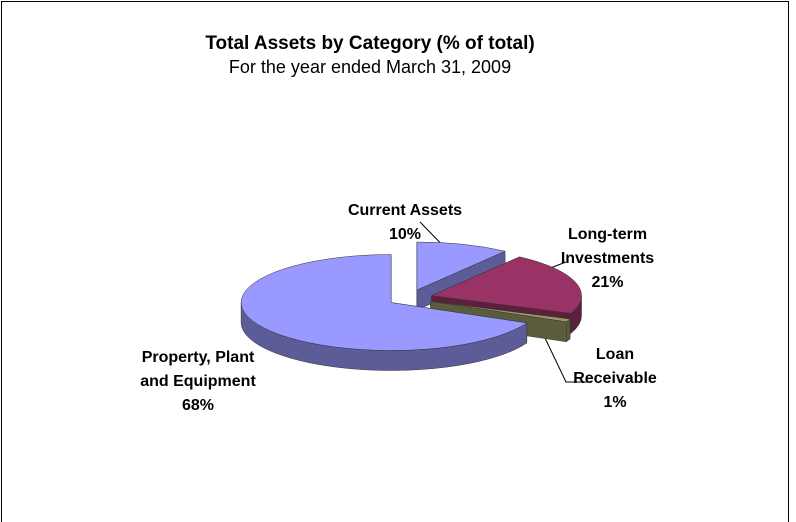  Describe the element at coordinates (615, 402) in the screenshot. I see `value-label: 1%` at that location.